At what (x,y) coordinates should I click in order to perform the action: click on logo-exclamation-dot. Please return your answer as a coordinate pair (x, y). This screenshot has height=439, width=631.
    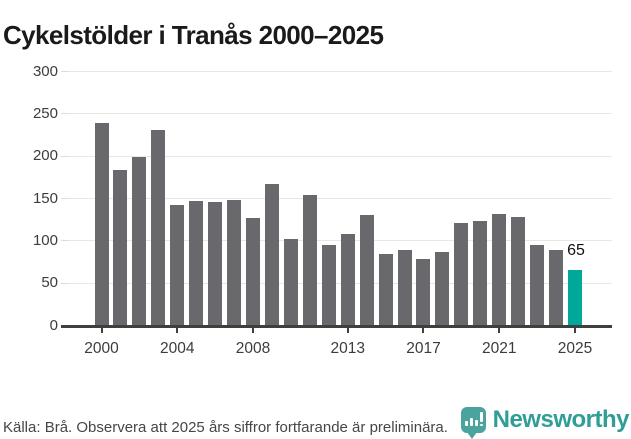
    Looking at the image, I should click on (481, 425).